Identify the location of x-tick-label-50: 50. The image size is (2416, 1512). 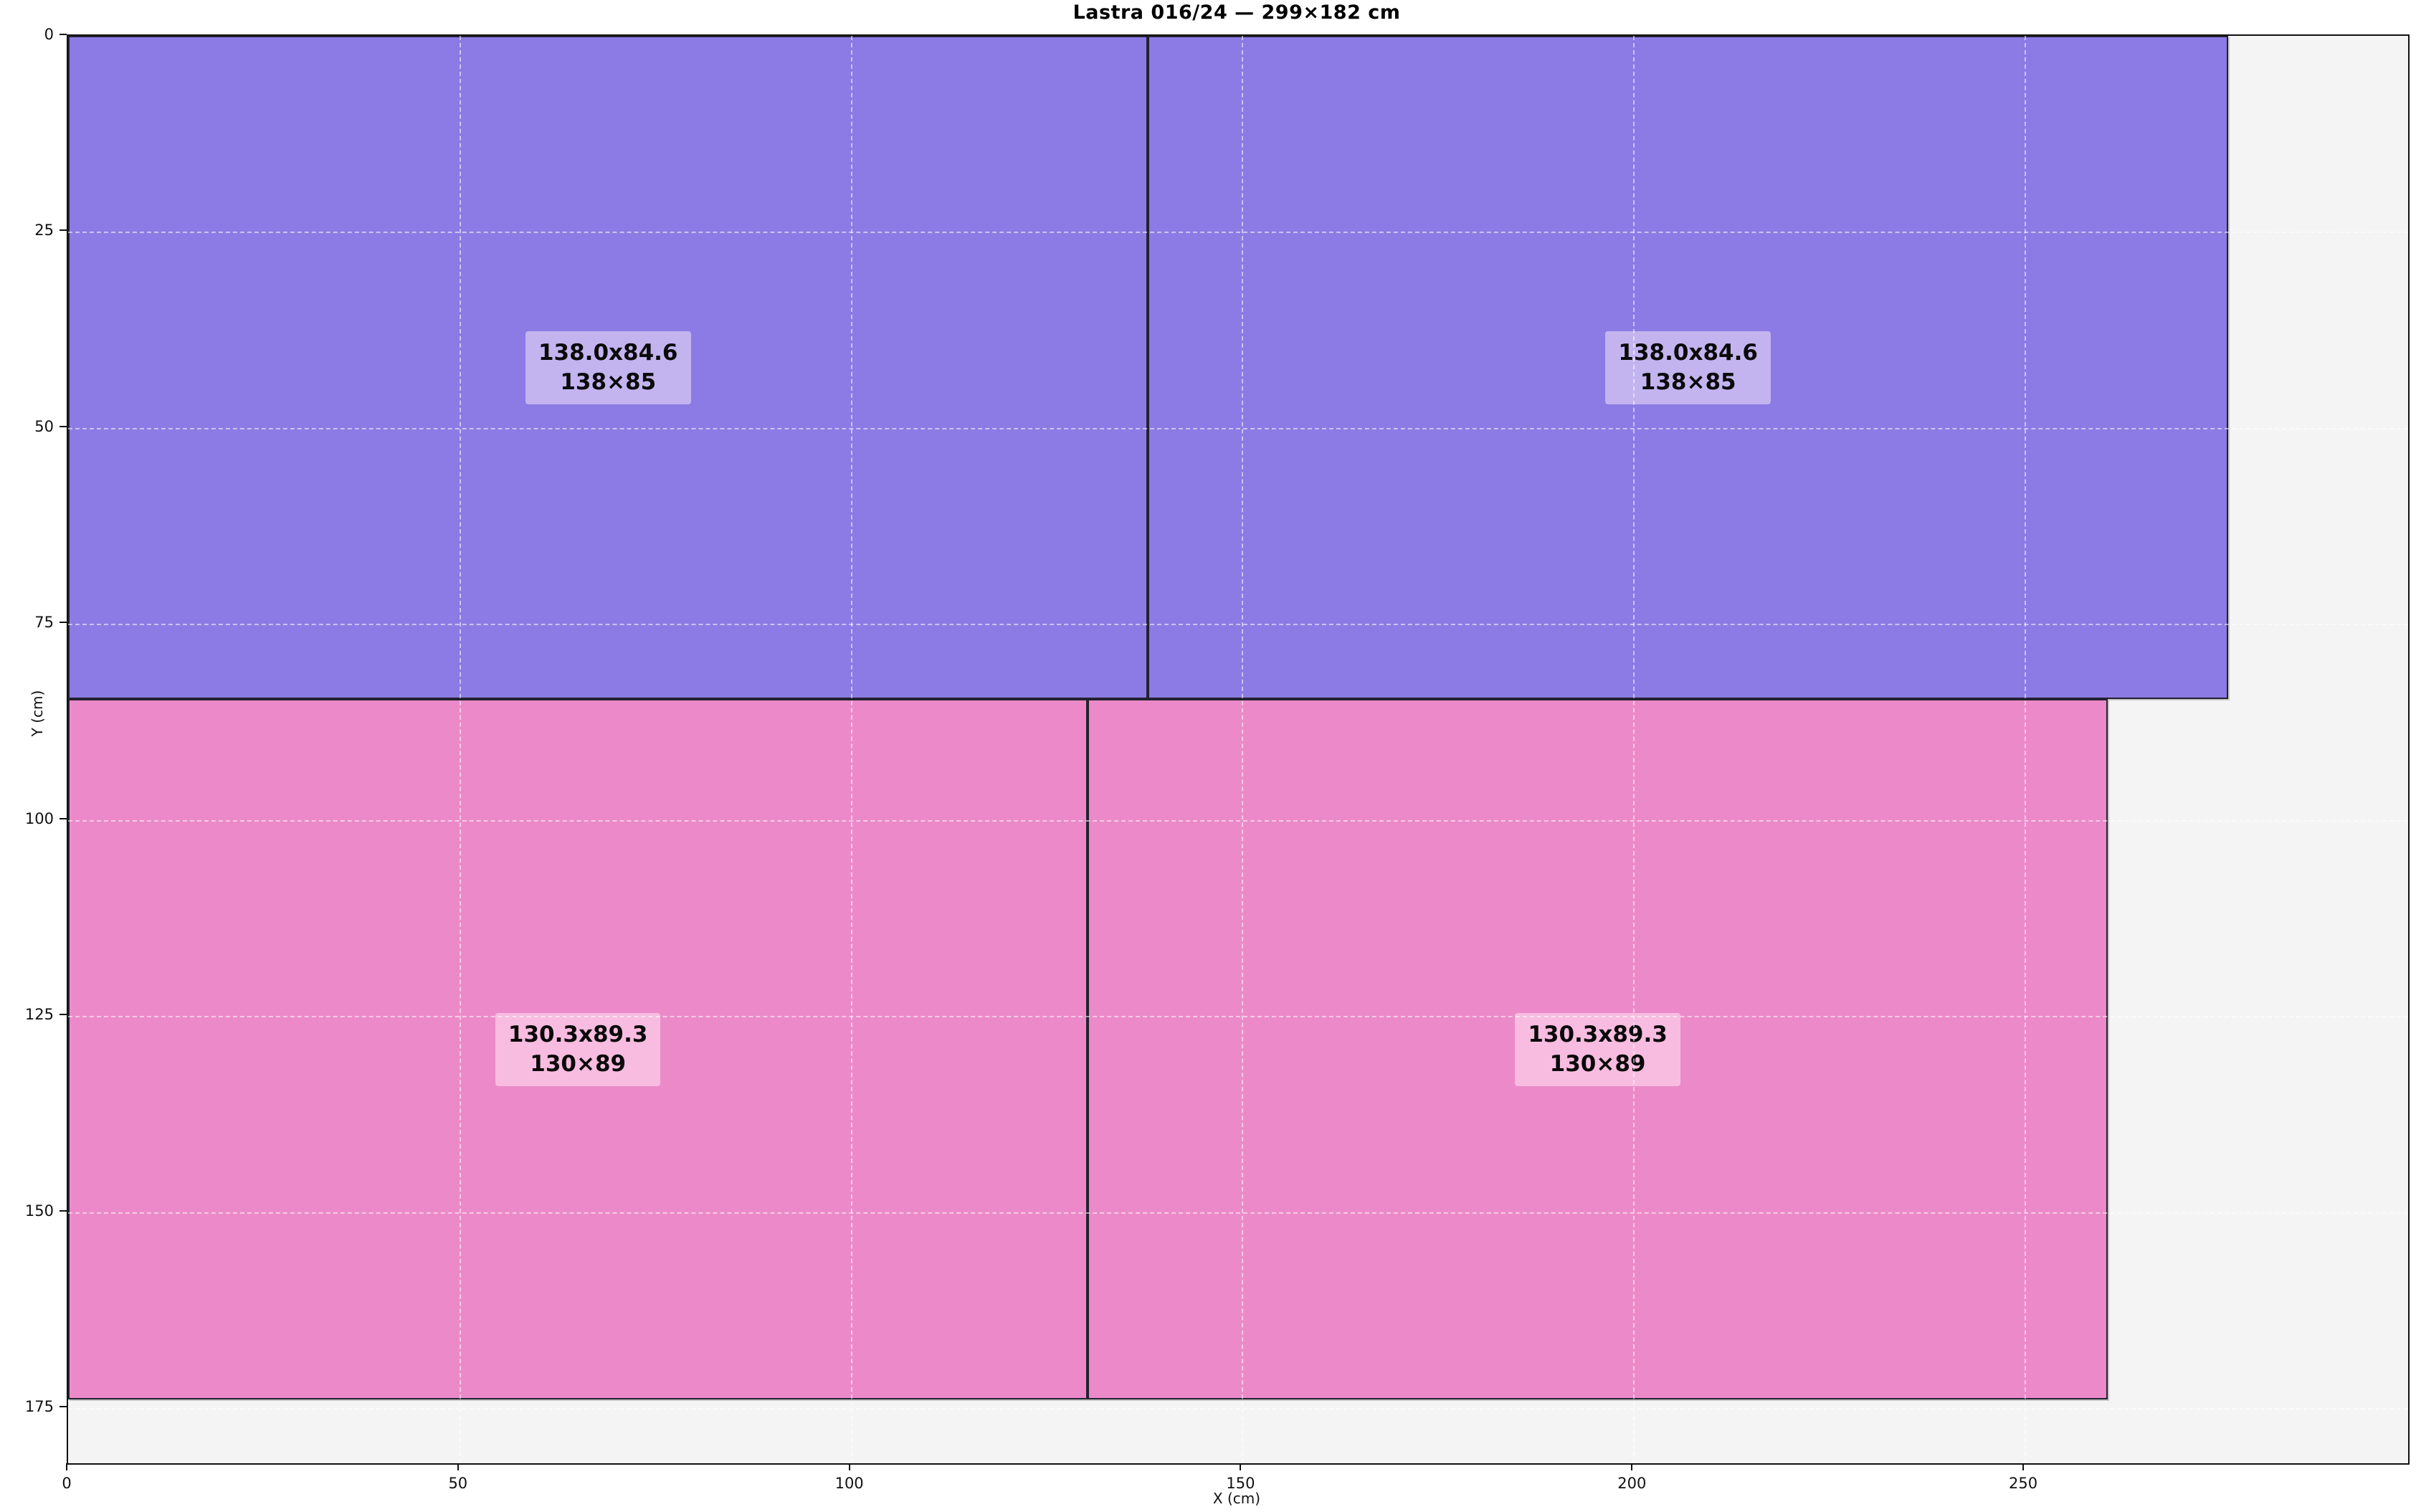
(458, 1483).